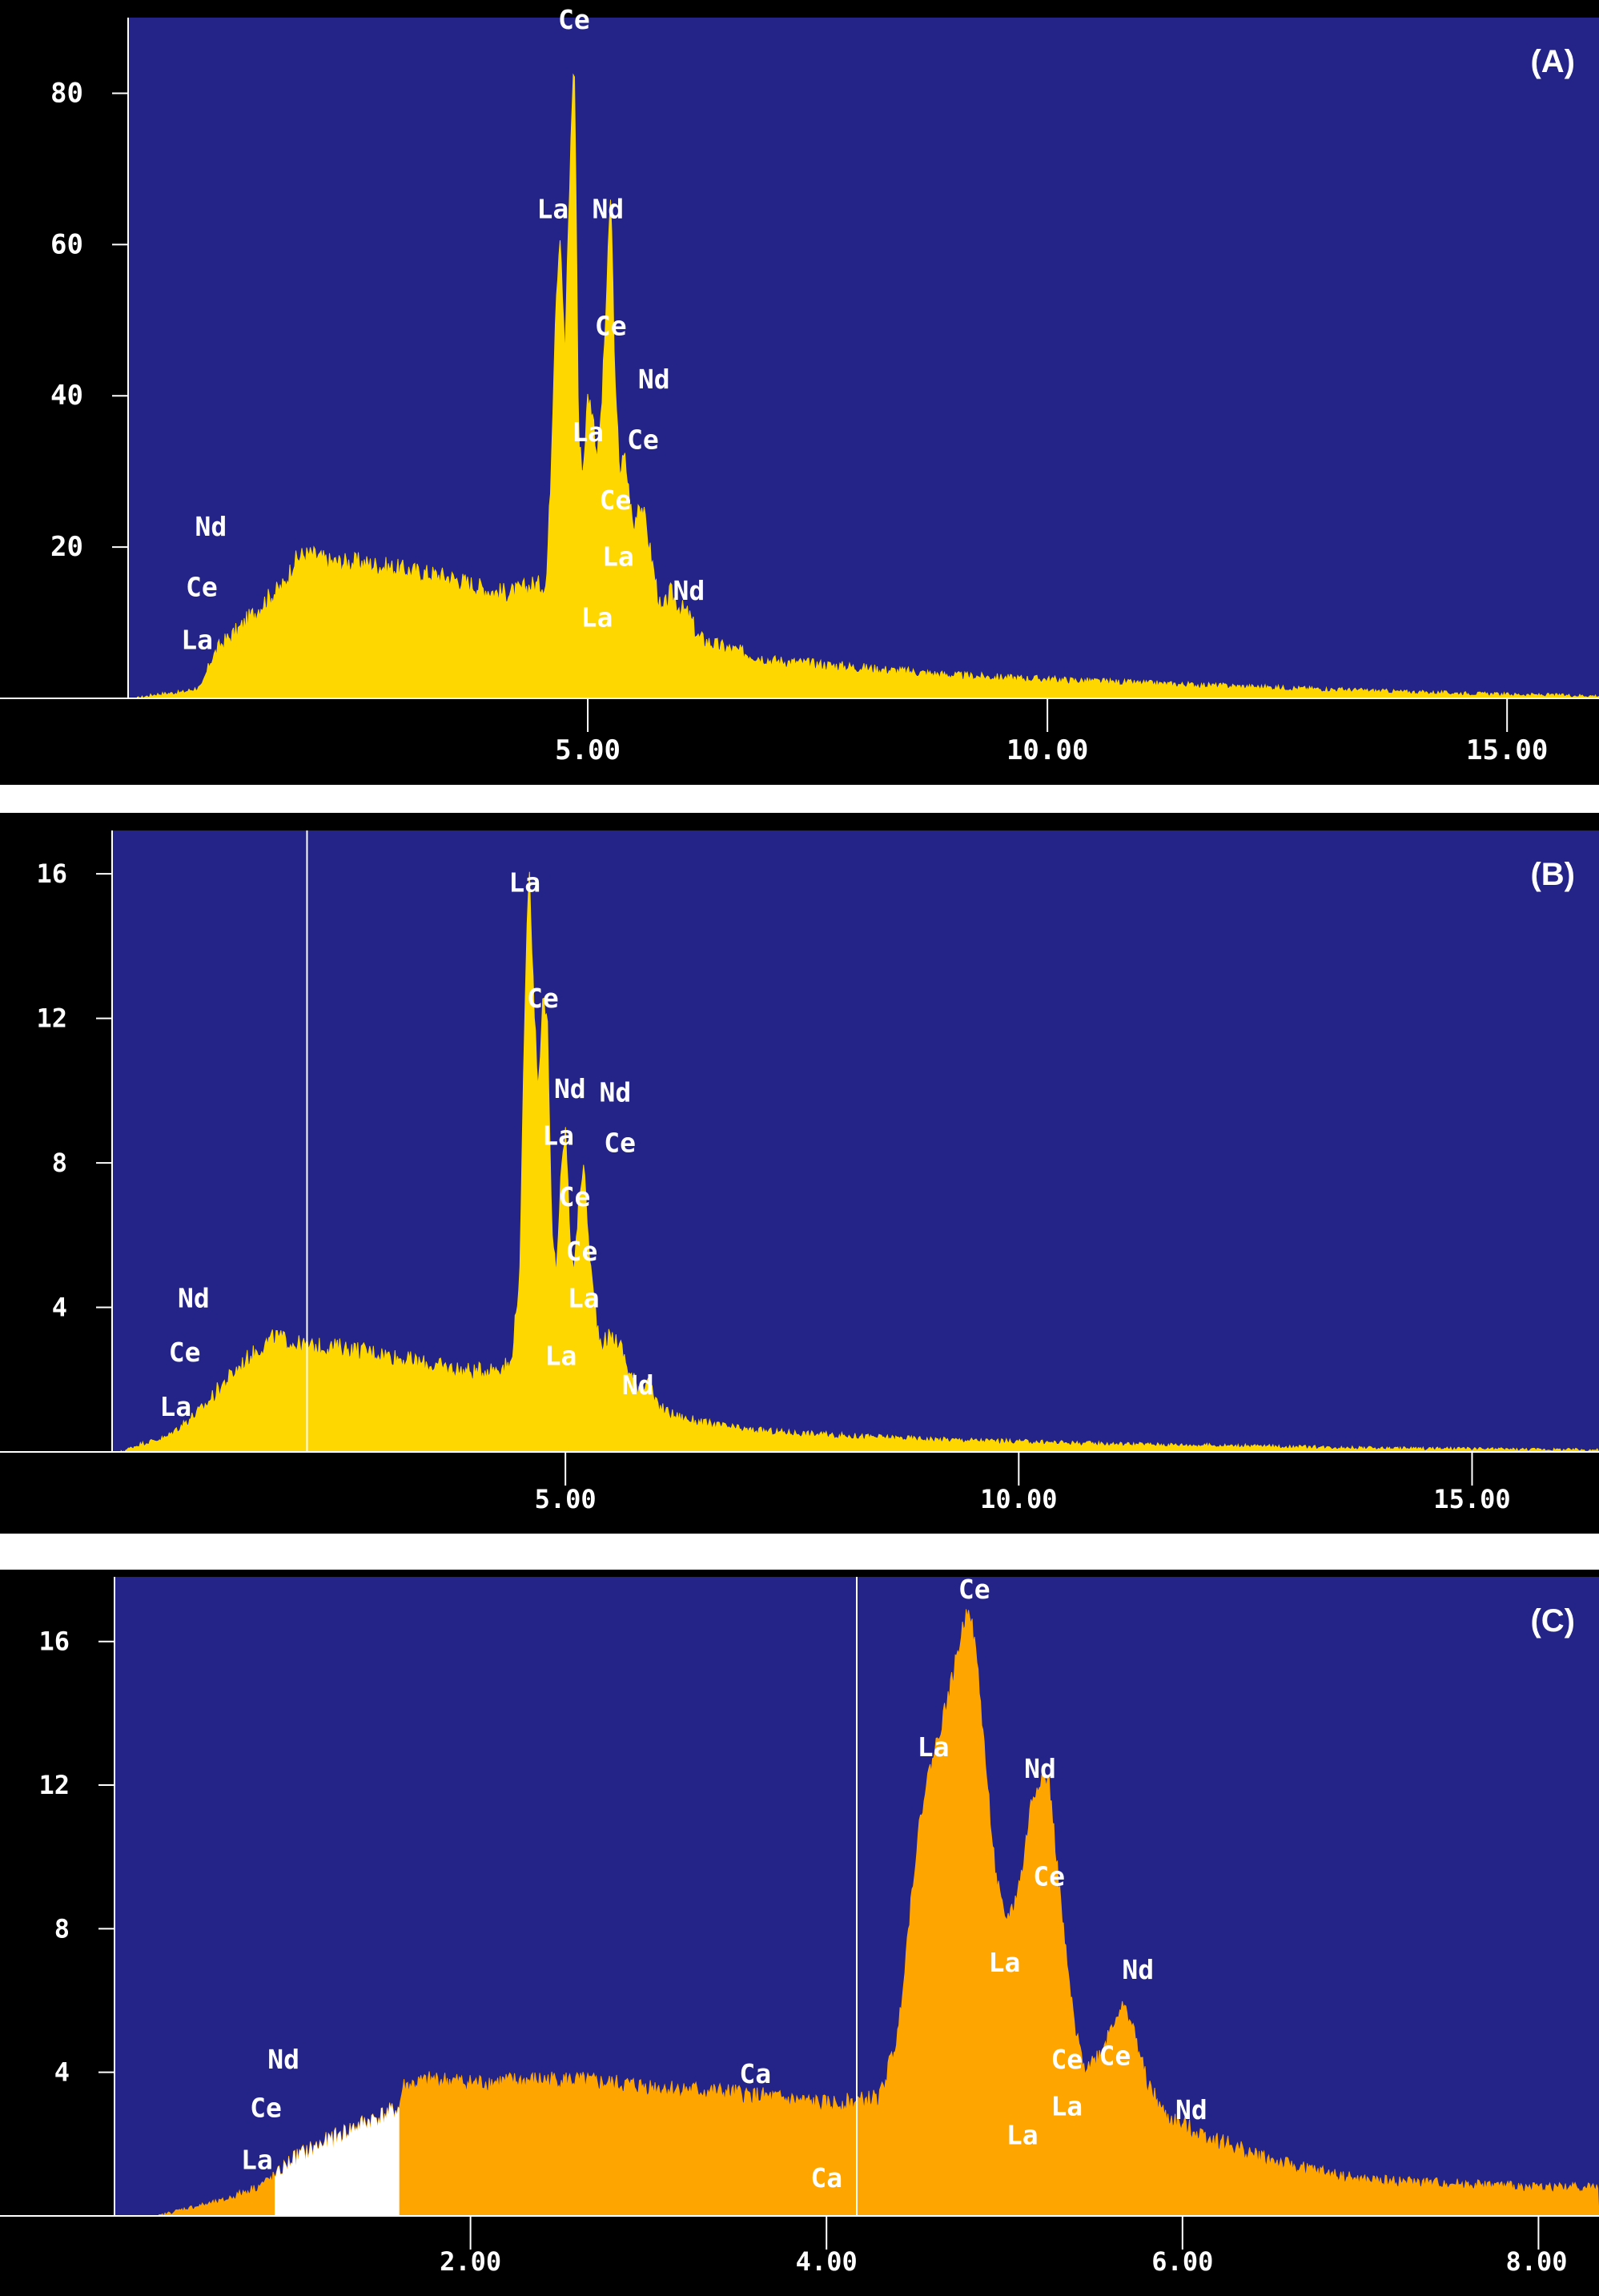 This screenshot has height=2296, width=1599. Describe the element at coordinates (1552, 875) in the screenshot. I see `panel-label: (B)` at that location.